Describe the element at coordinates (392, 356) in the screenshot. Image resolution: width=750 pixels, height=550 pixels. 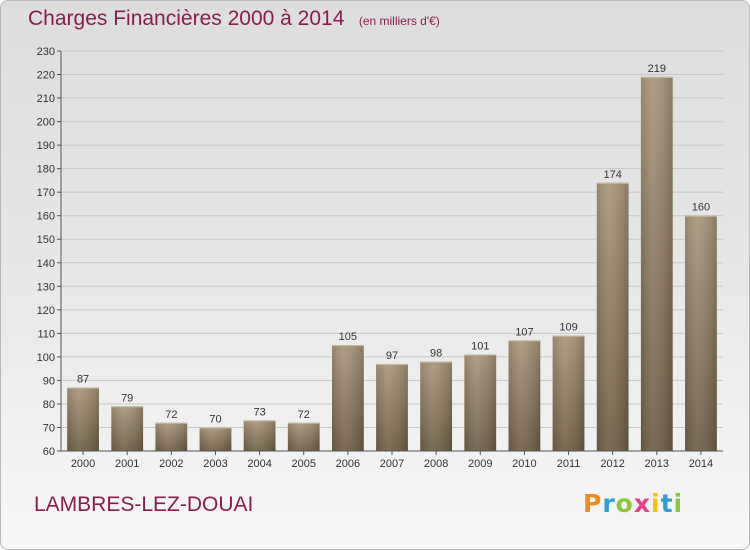
I see `value-label-2007: 97` at that location.